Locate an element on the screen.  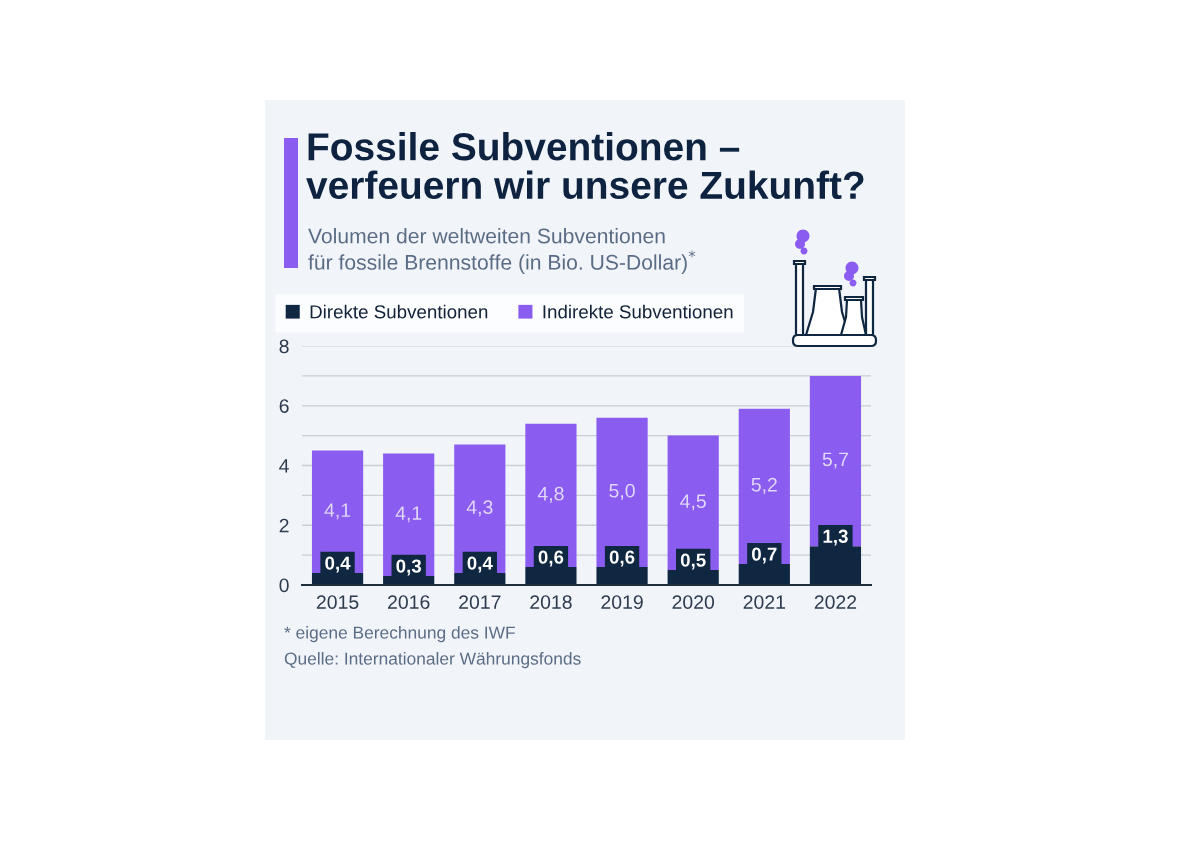
x-tick-label: 2020 is located at coordinates (693, 602).